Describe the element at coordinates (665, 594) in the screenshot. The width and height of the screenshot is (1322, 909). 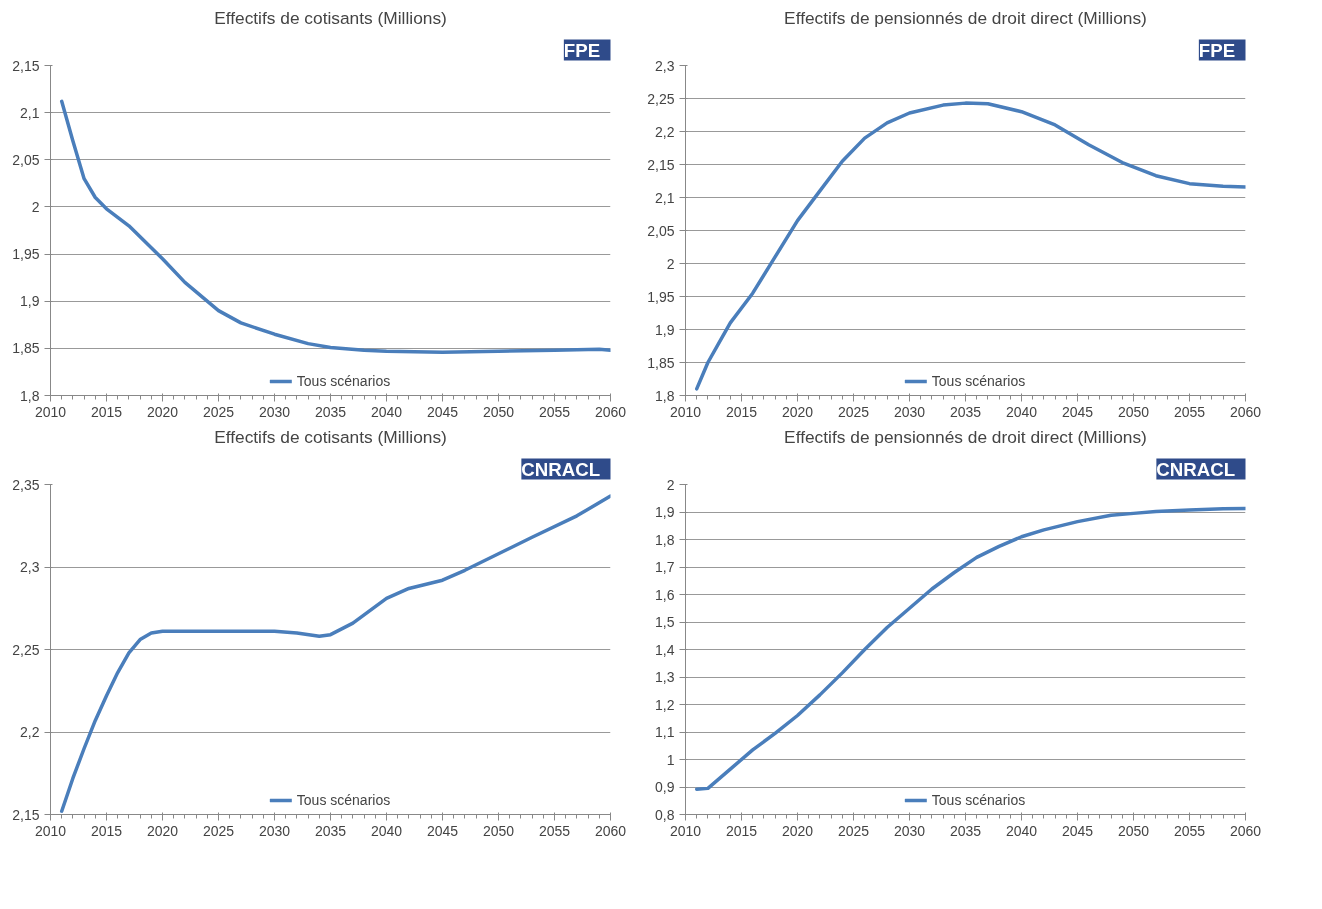
I see `y-tick-label: 1,6` at that location.